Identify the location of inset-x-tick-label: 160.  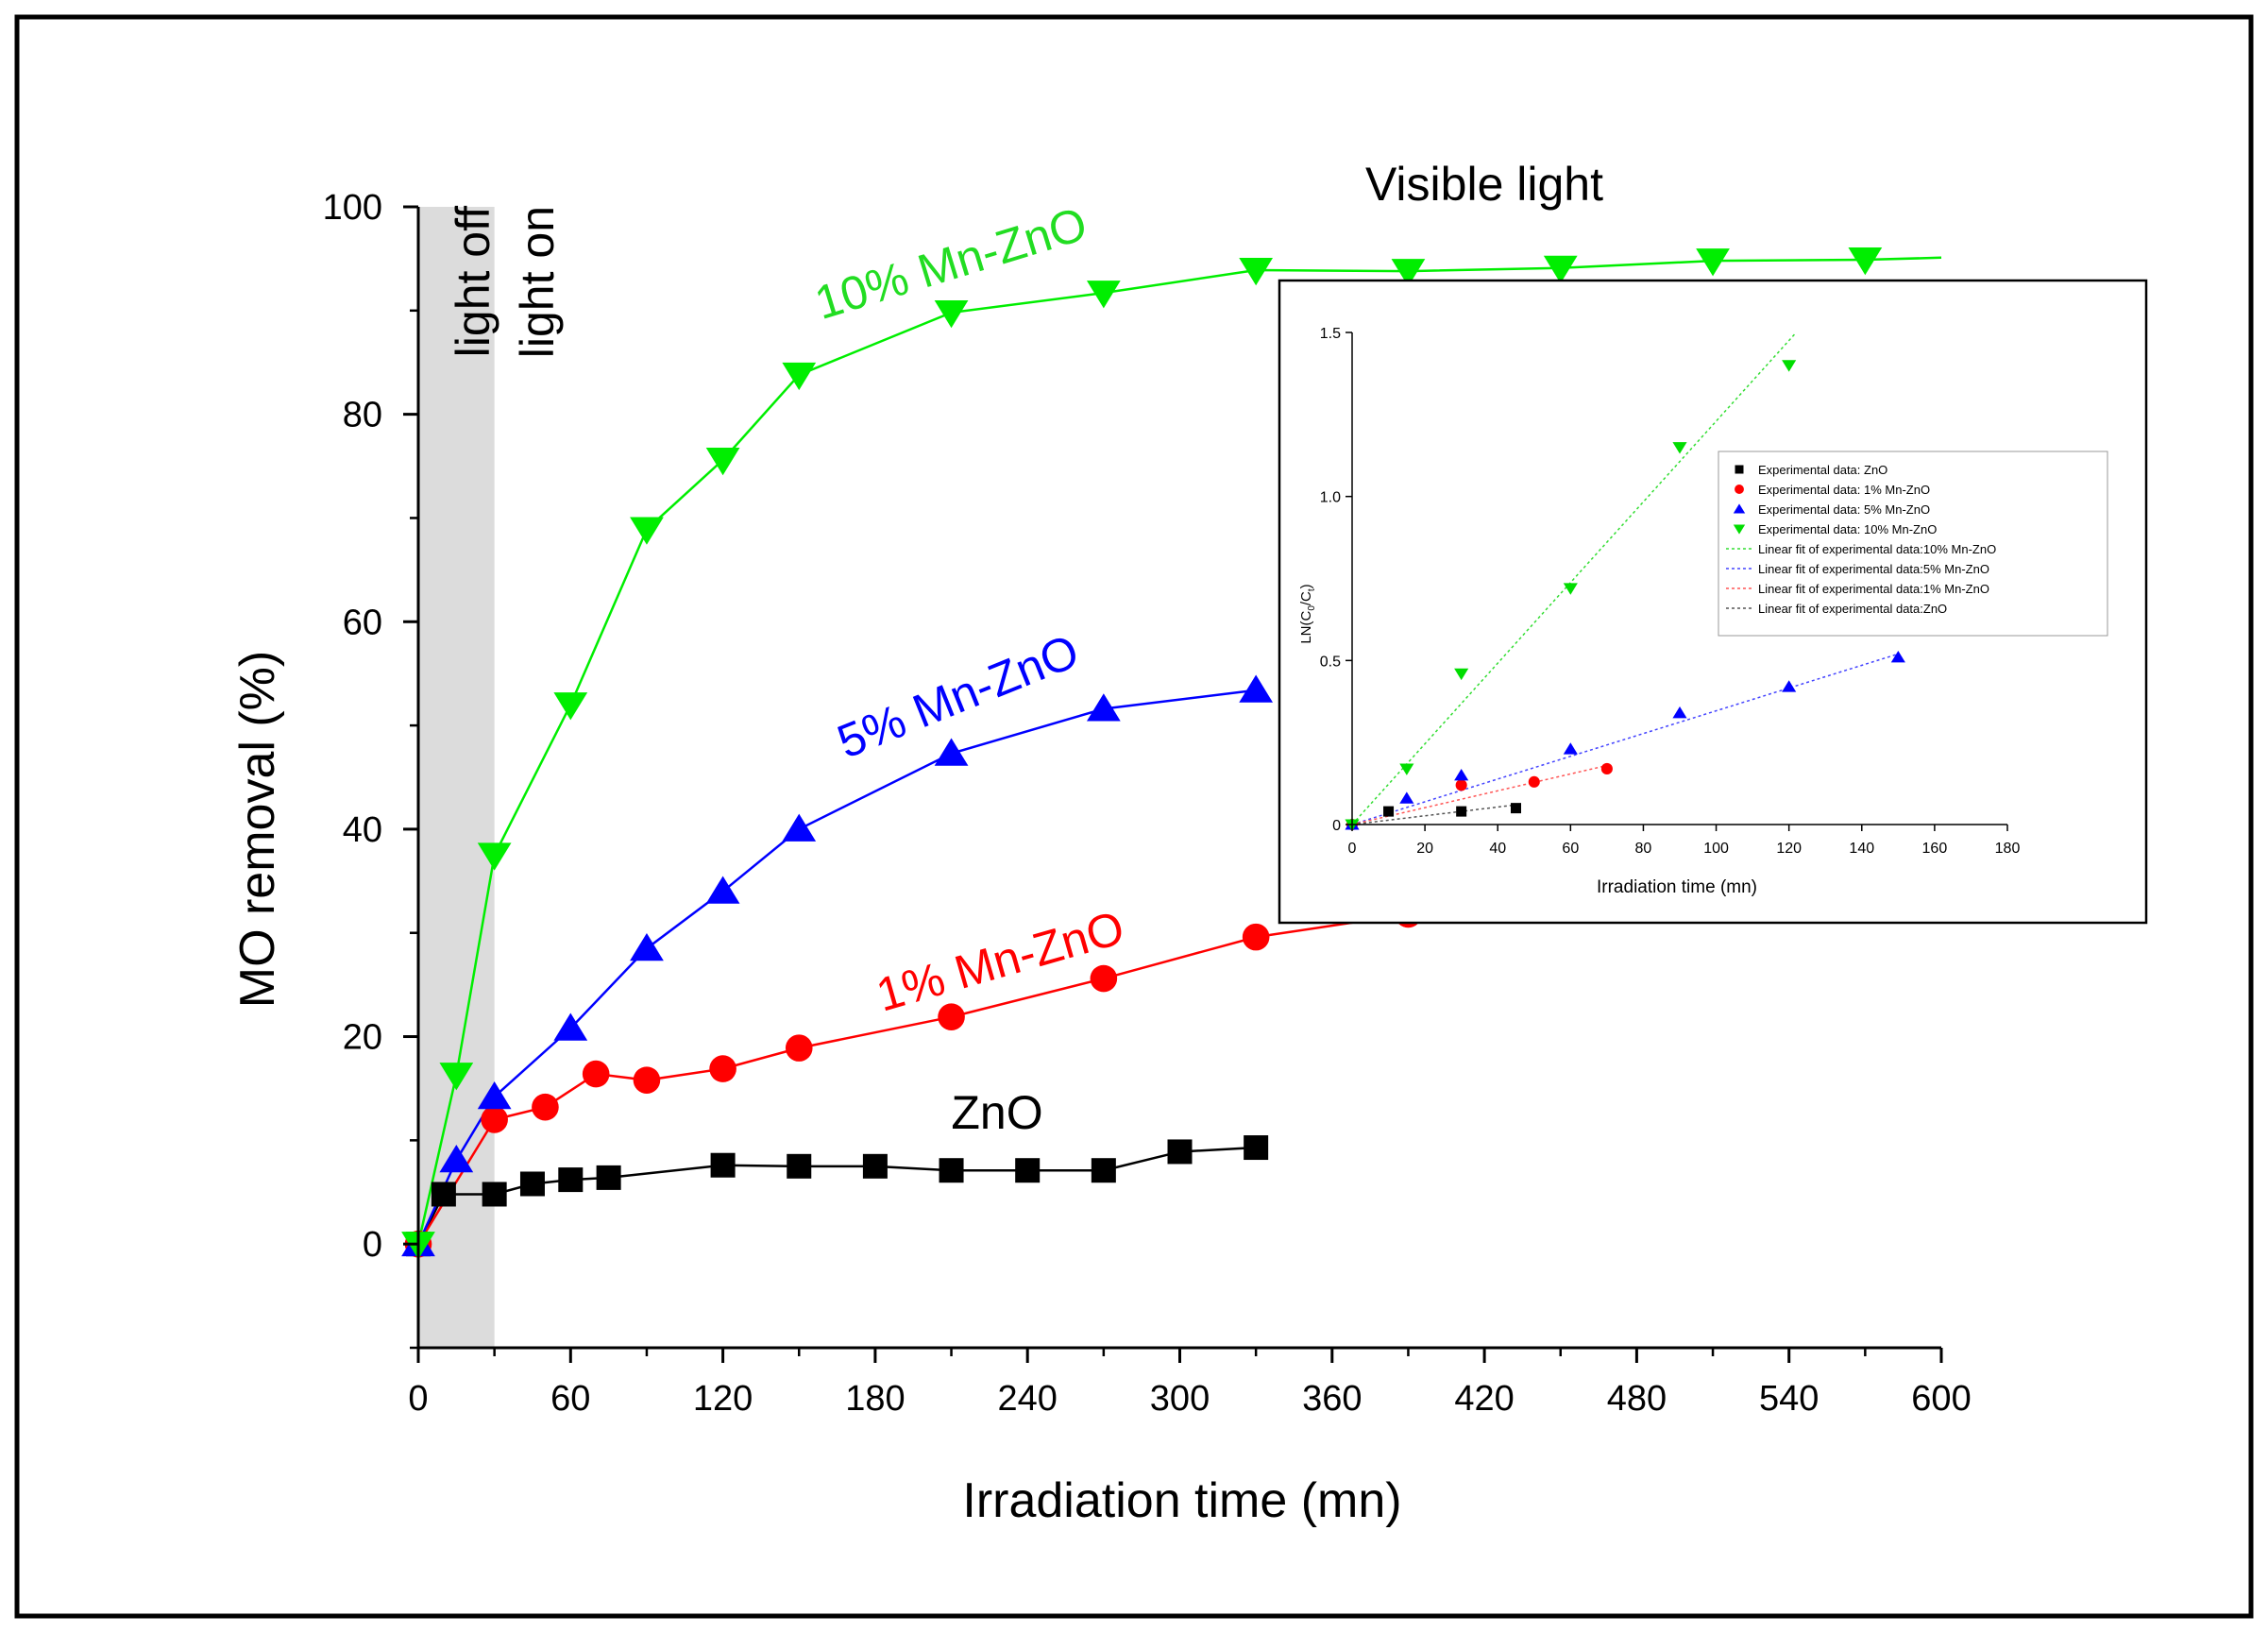
(1935, 849).